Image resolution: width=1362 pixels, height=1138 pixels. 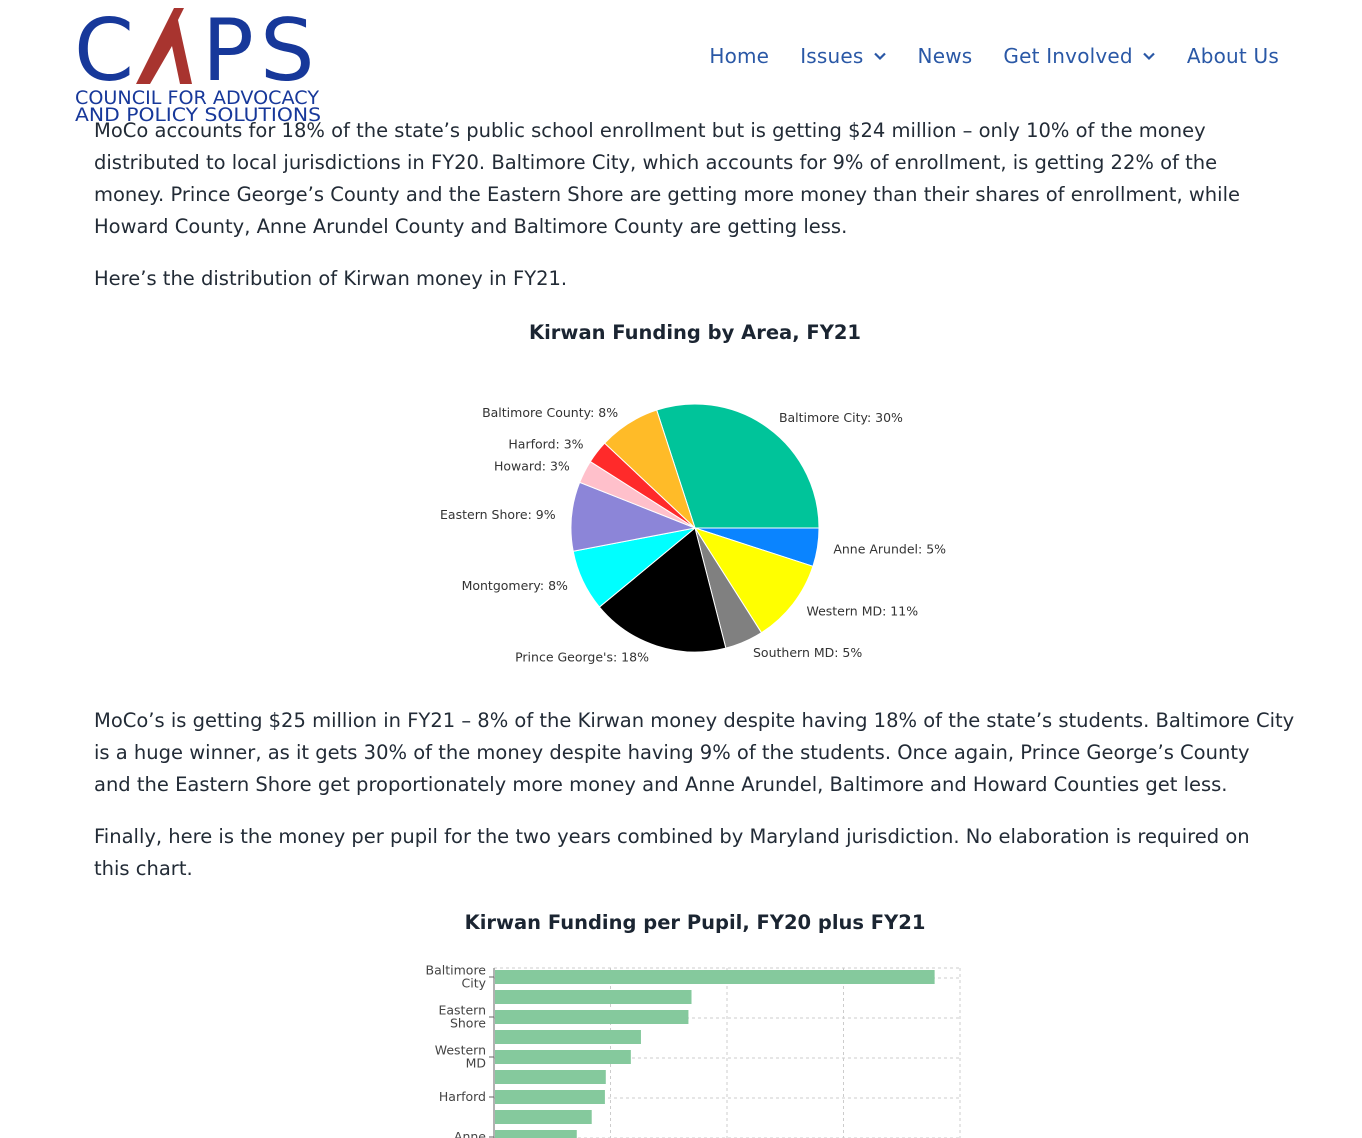 I want to click on y-tick-label: City, so click(x=474, y=983).